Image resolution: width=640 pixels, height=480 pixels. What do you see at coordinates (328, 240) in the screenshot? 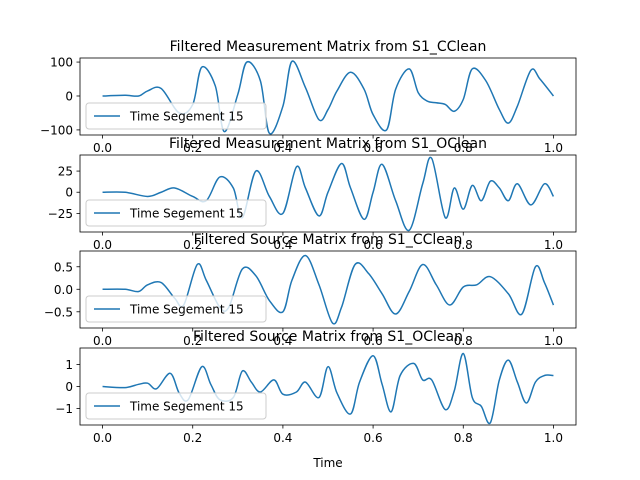
I see `subplot-title: Filtered Source Matrix from S1_CClean` at bounding box center [328, 240].